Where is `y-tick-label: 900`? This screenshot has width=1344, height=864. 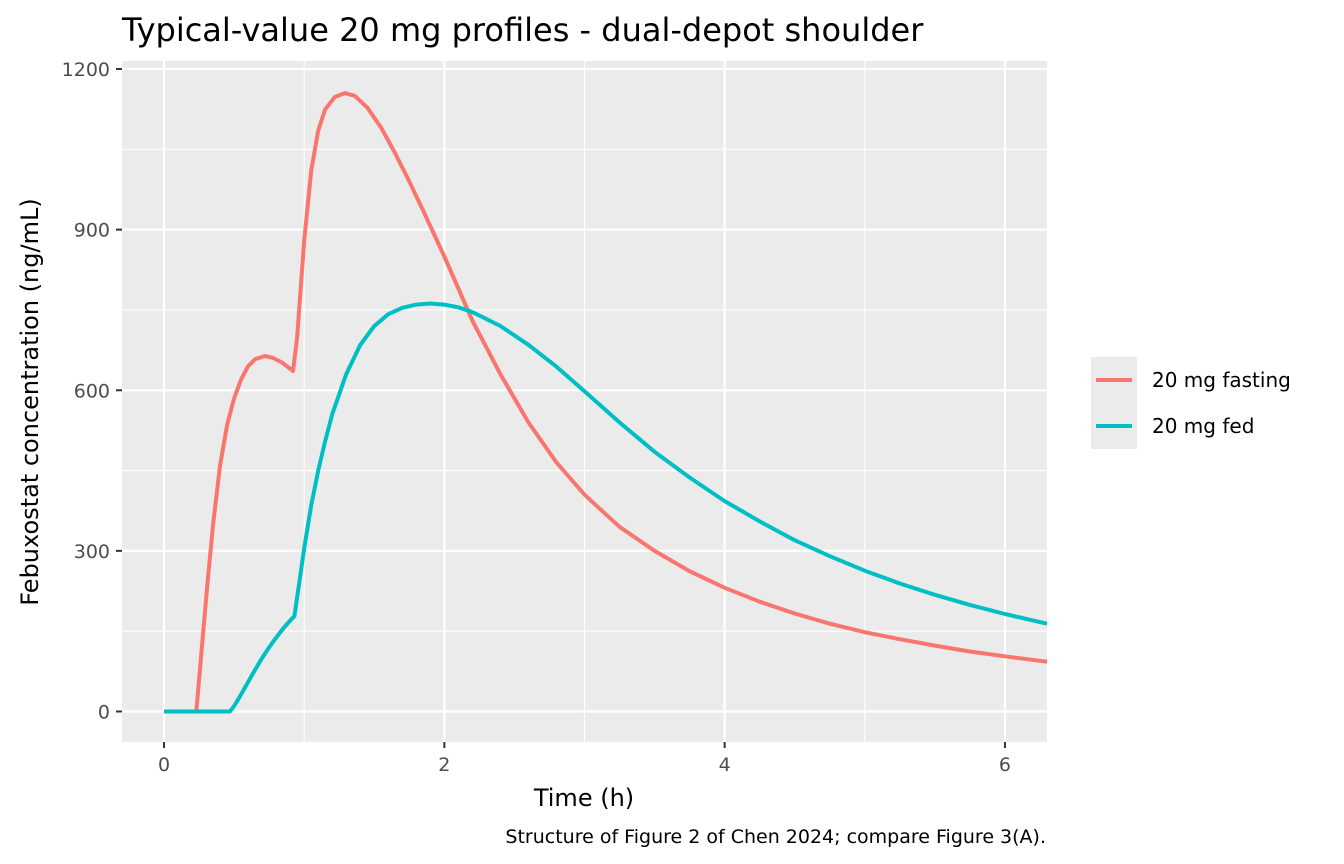
y-tick-label: 900 is located at coordinates (92, 231).